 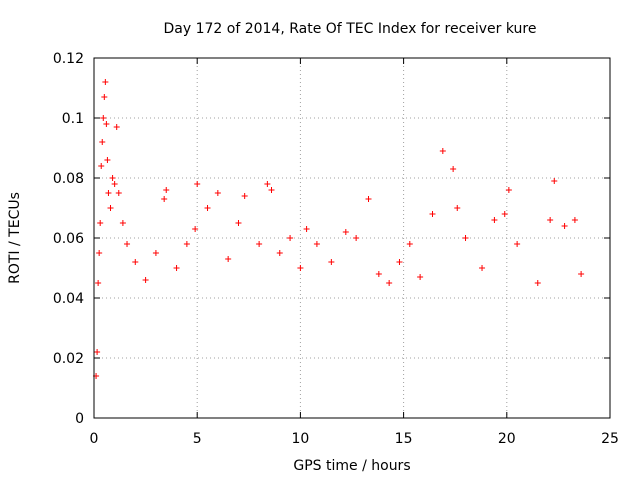 What do you see at coordinates (610, 439) in the screenshot?
I see `x-tick-label: 25` at bounding box center [610, 439].